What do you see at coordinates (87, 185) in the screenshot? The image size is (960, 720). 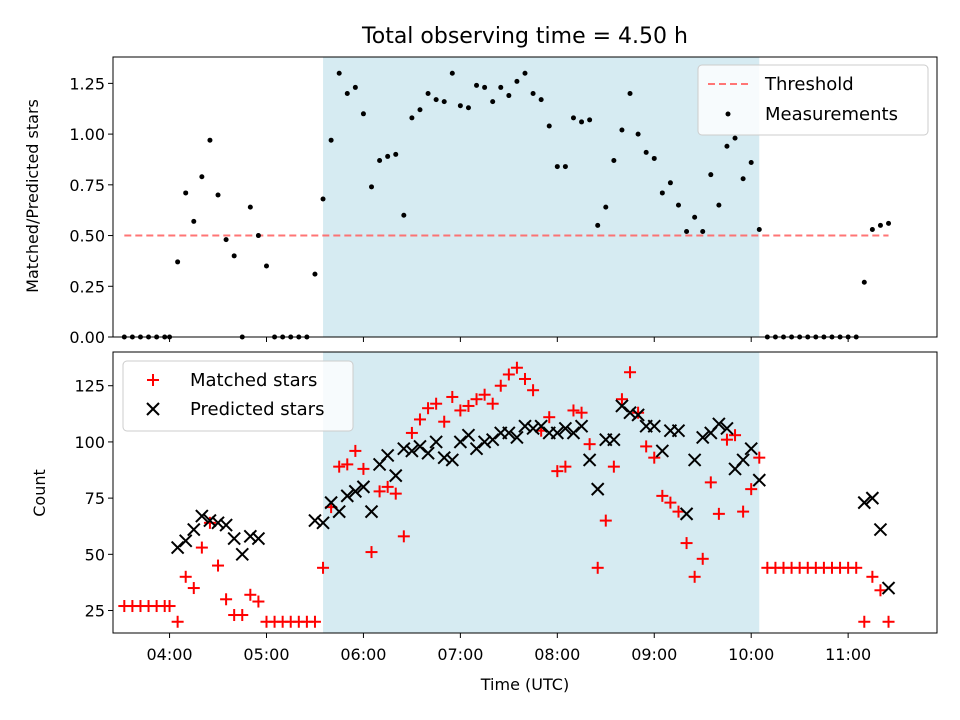 I see `top-y-tick-label: 0.75` at bounding box center [87, 185].